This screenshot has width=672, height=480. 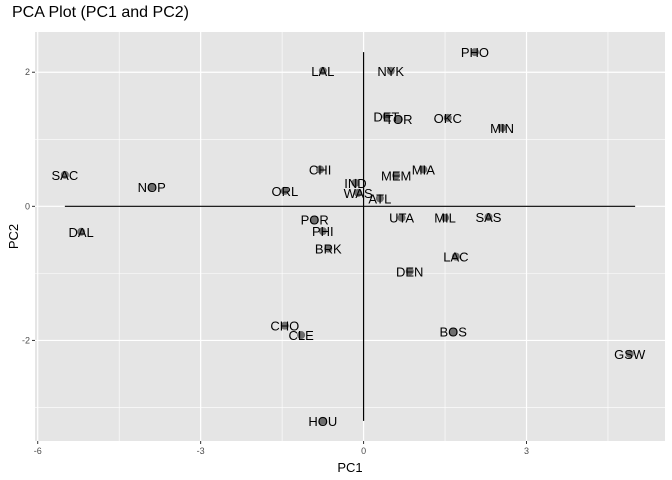 I want to click on x-axis-title: PC1, so click(x=349, y=467).